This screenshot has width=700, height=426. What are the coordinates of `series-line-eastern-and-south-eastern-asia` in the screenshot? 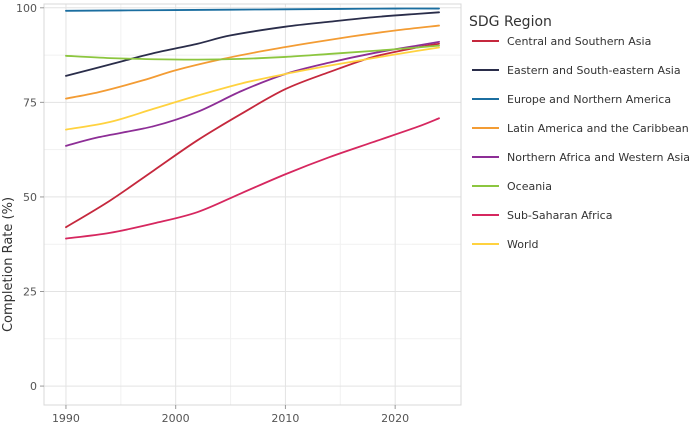 It's located at (252, 44).